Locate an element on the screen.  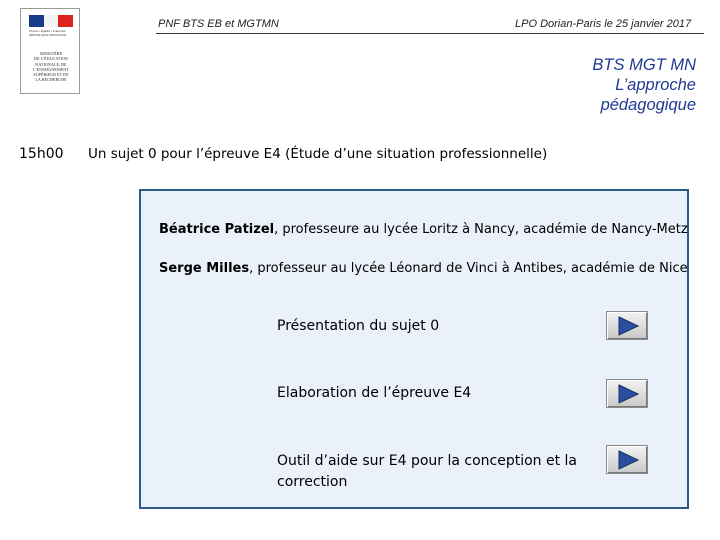
speaker-1-name: Béatrice Patizel is located at coordinates (217, 229).